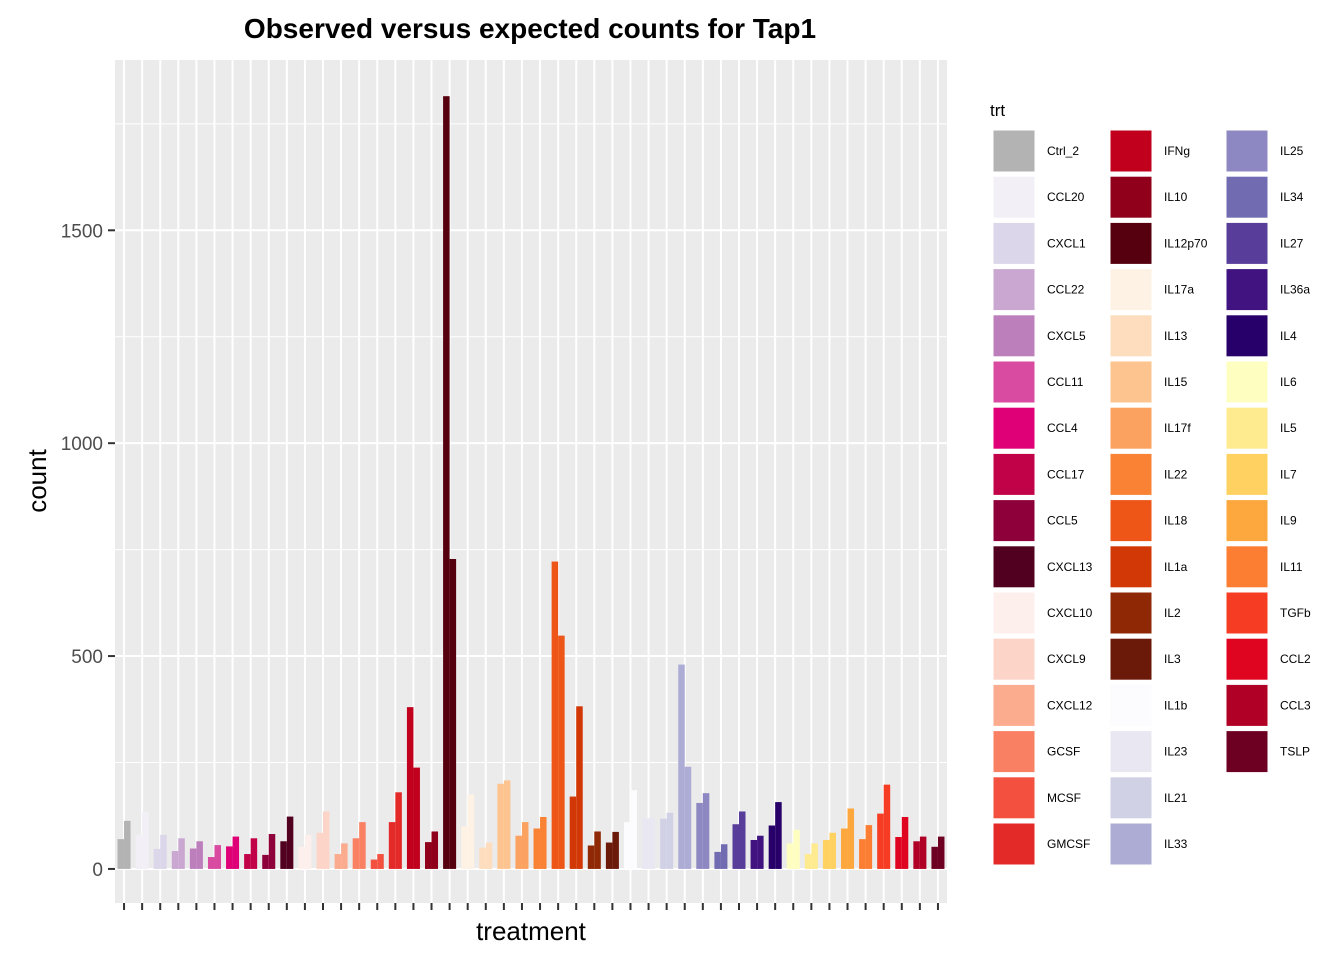 The image size is (1344, 960). What do you see at coordinates (1131, 243) in the screenshot?
I see `legend-key-IL12p70` at bounding box center [1131, 243].